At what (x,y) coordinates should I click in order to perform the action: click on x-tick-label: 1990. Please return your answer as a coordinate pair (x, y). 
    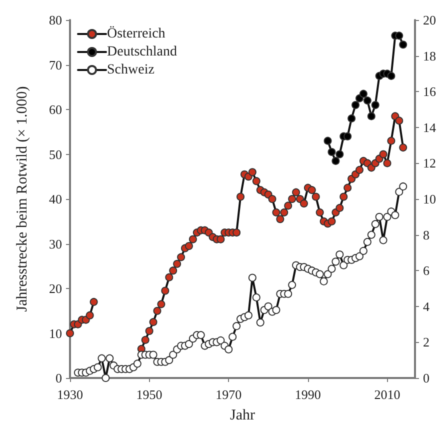
    Looking at the image, I should click on (307, 394).